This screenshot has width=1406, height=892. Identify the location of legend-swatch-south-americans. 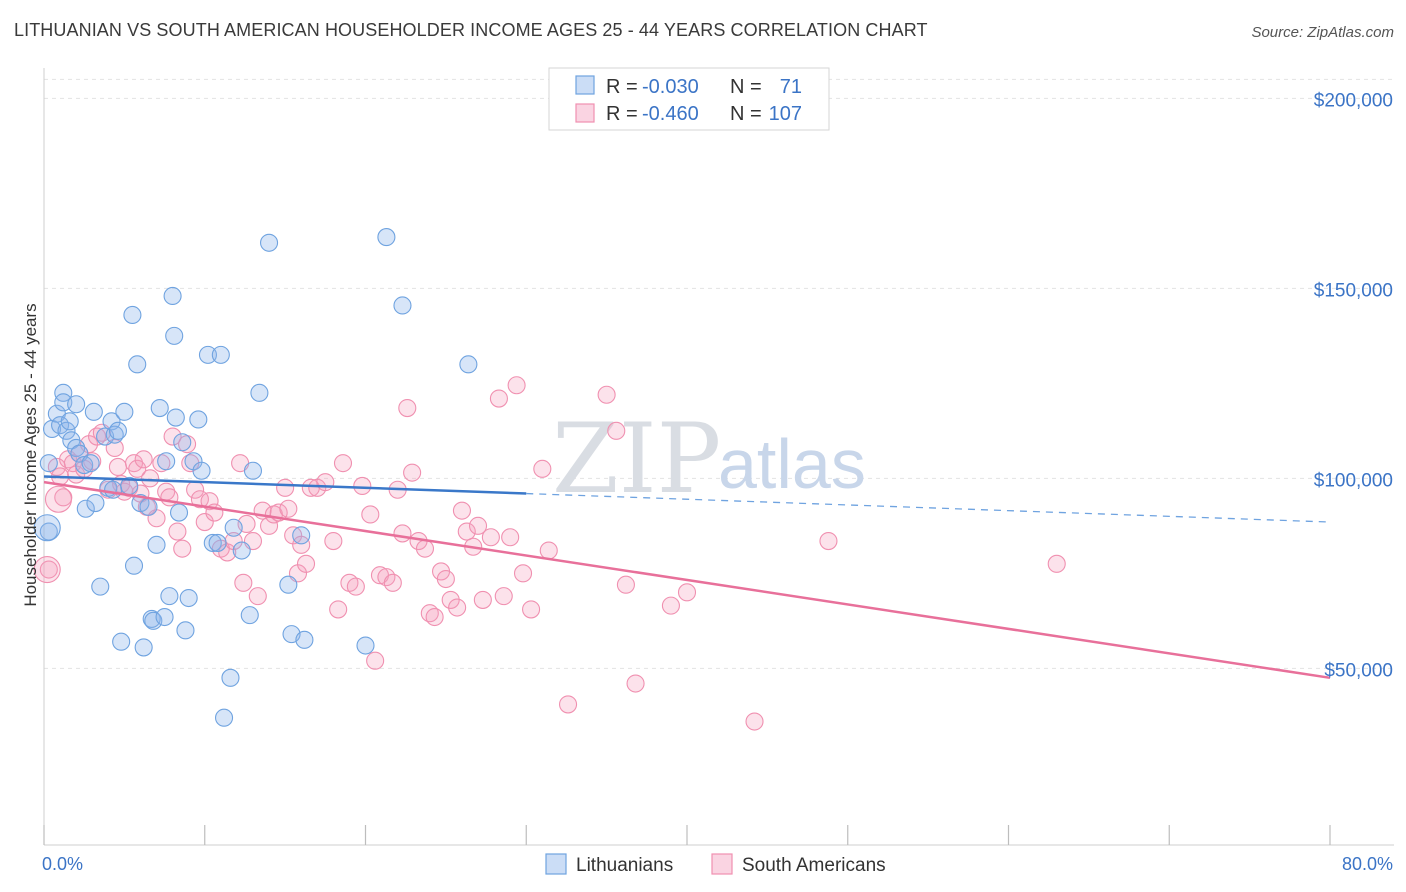
(585, 113).